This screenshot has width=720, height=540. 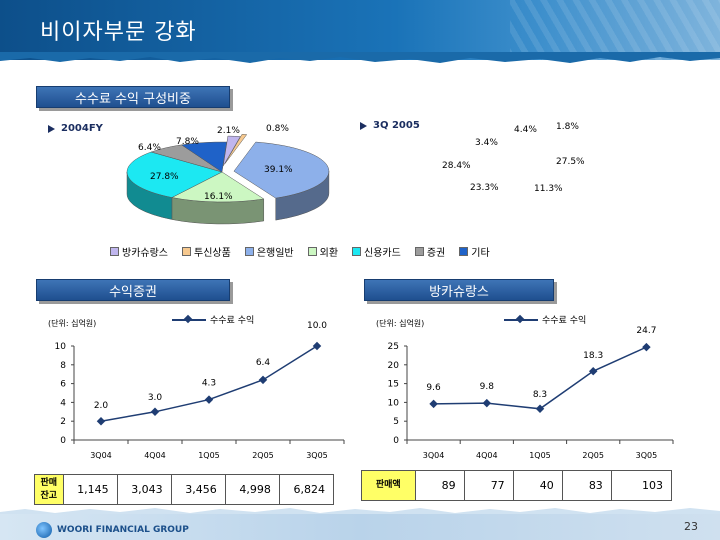 What do you see at coordinates (44, 530) in the screenshot?
I see `logo-mark-icon` at bounding box center [44, 530].